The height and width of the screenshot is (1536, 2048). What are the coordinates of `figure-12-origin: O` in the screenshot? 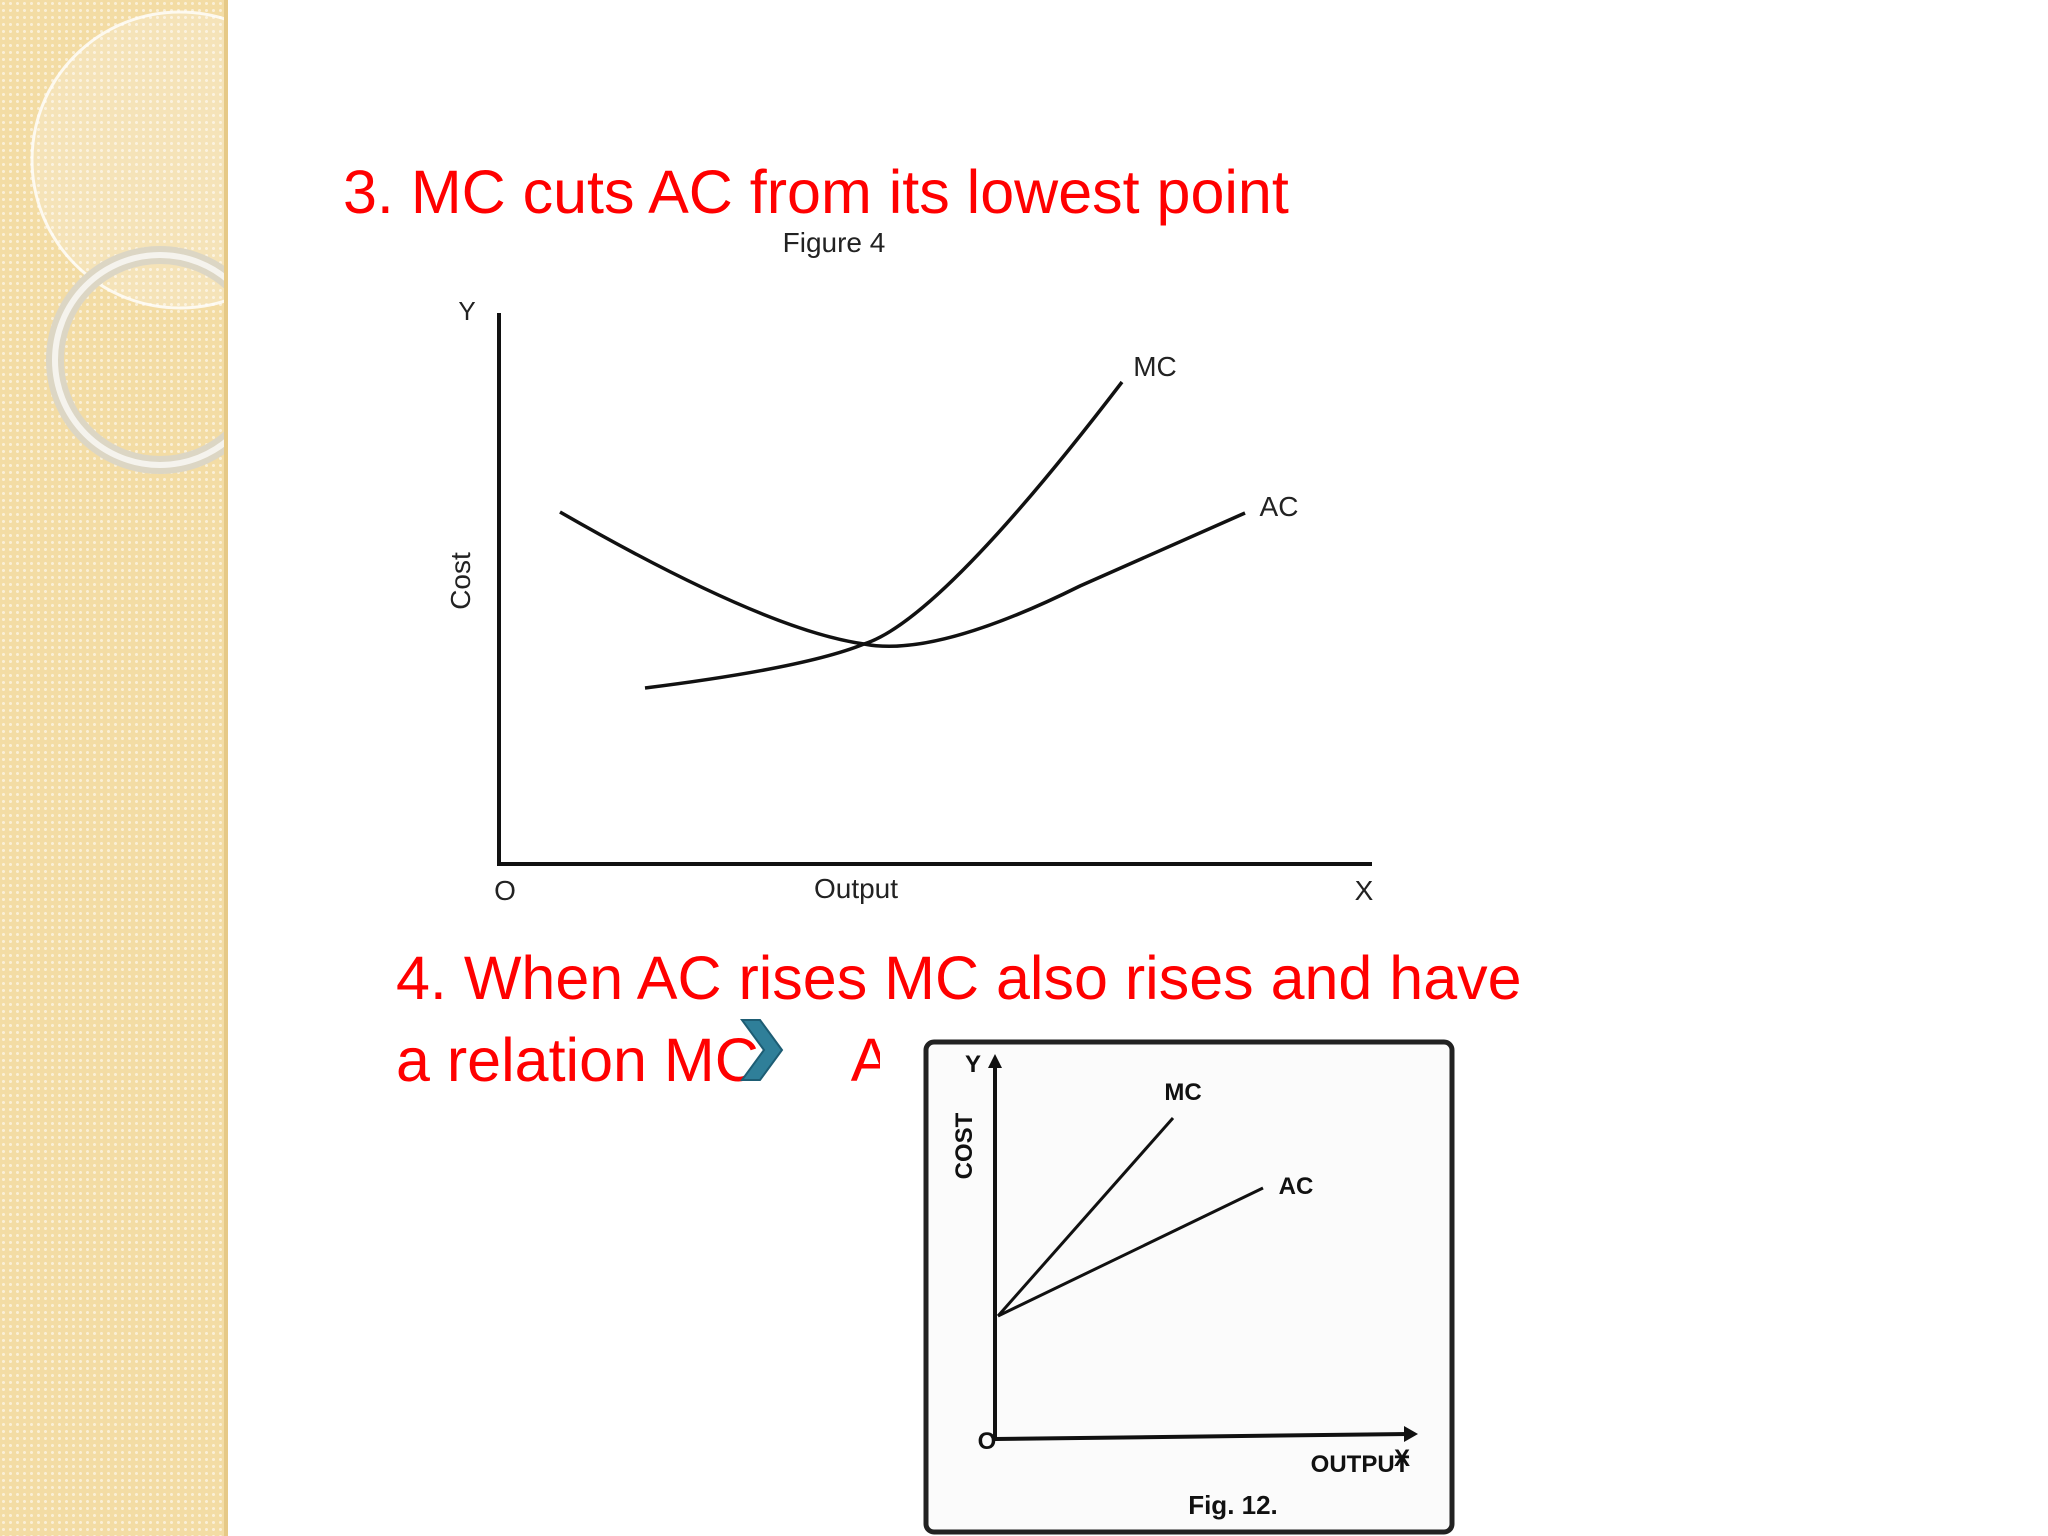 It's located at (987, 1441).